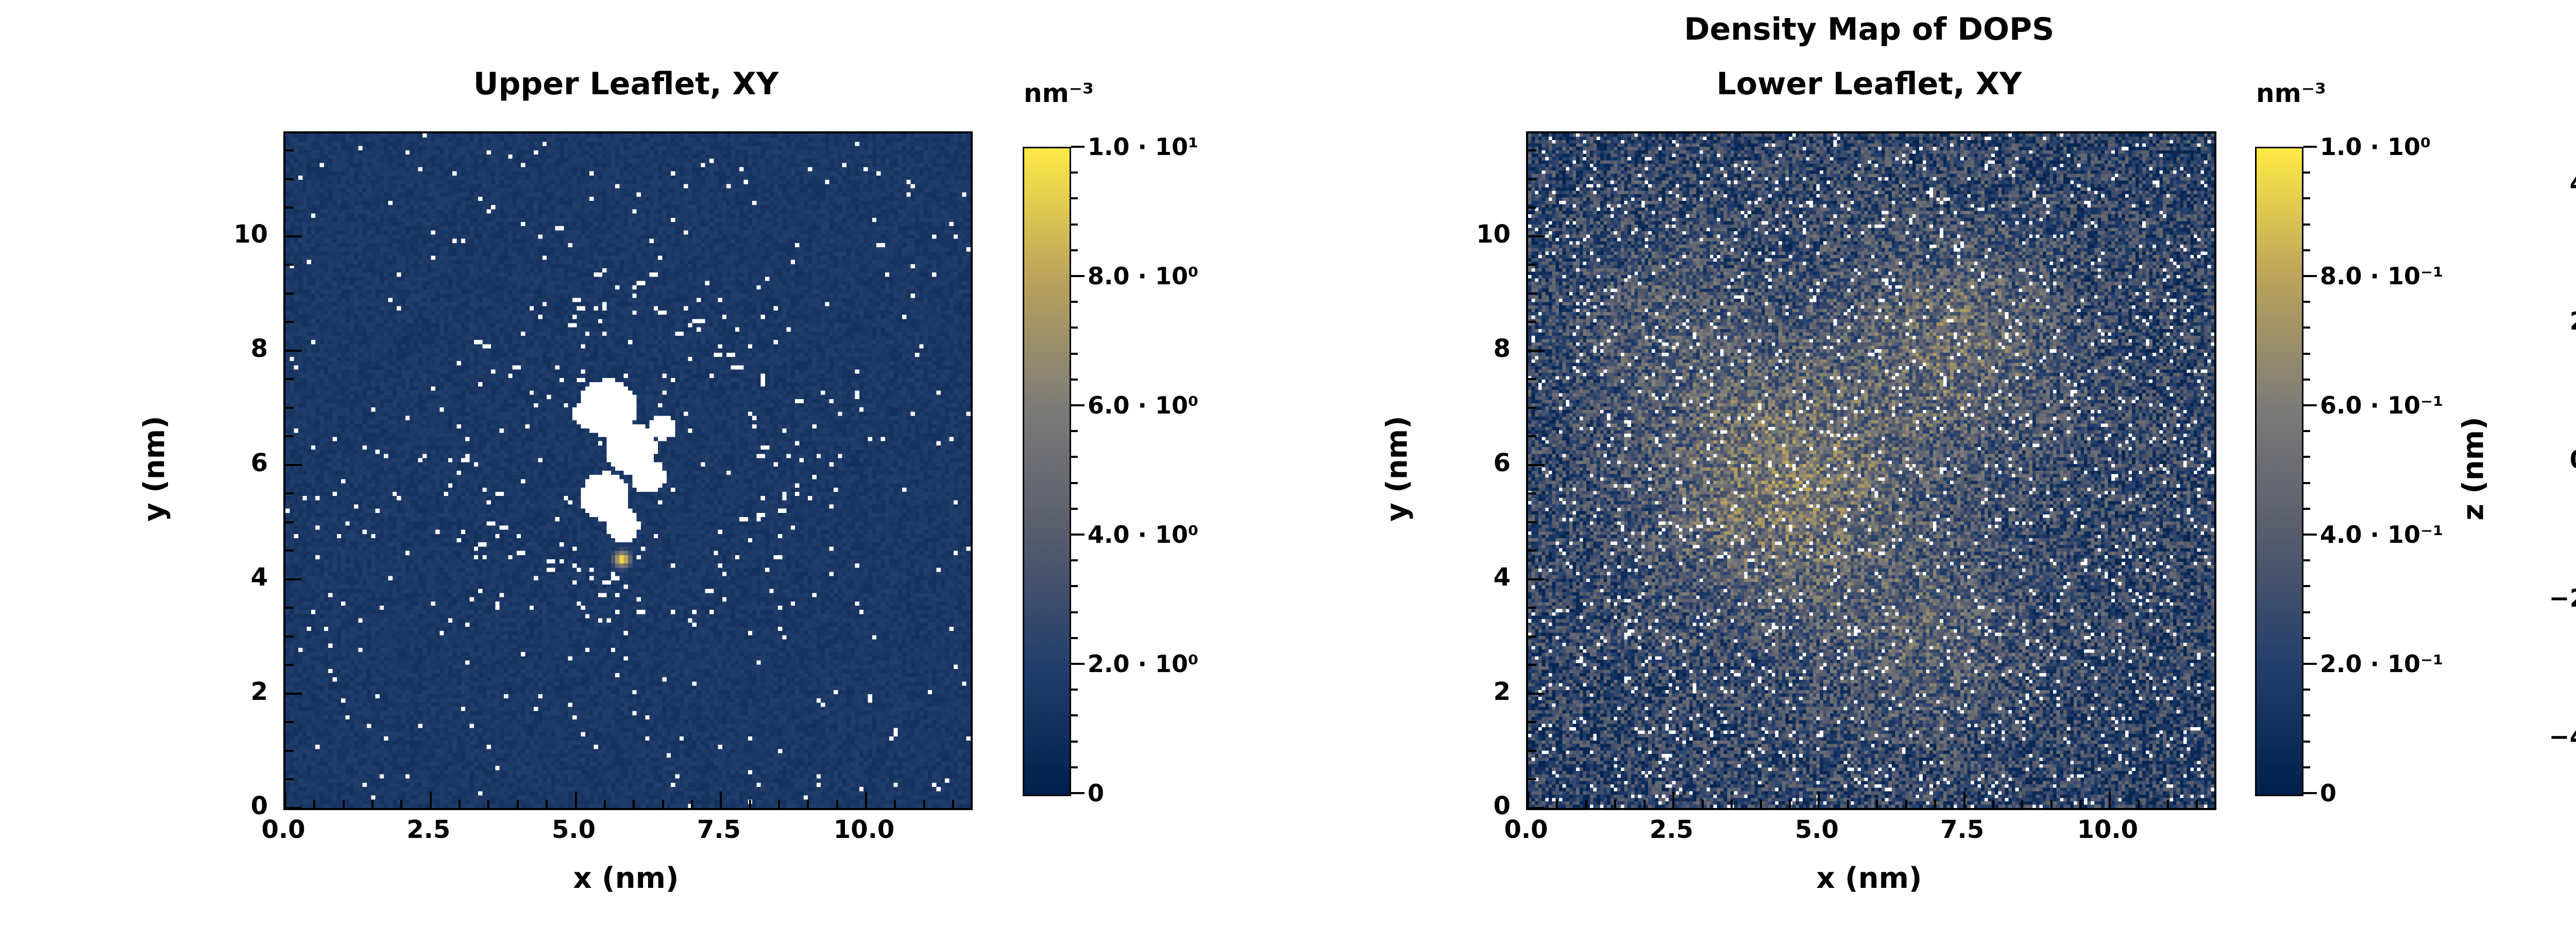 This screenshot has width=2576, height=927. I want to click on upper-leaflet-title: Upper Leaflet, XY, so click(626, 84).